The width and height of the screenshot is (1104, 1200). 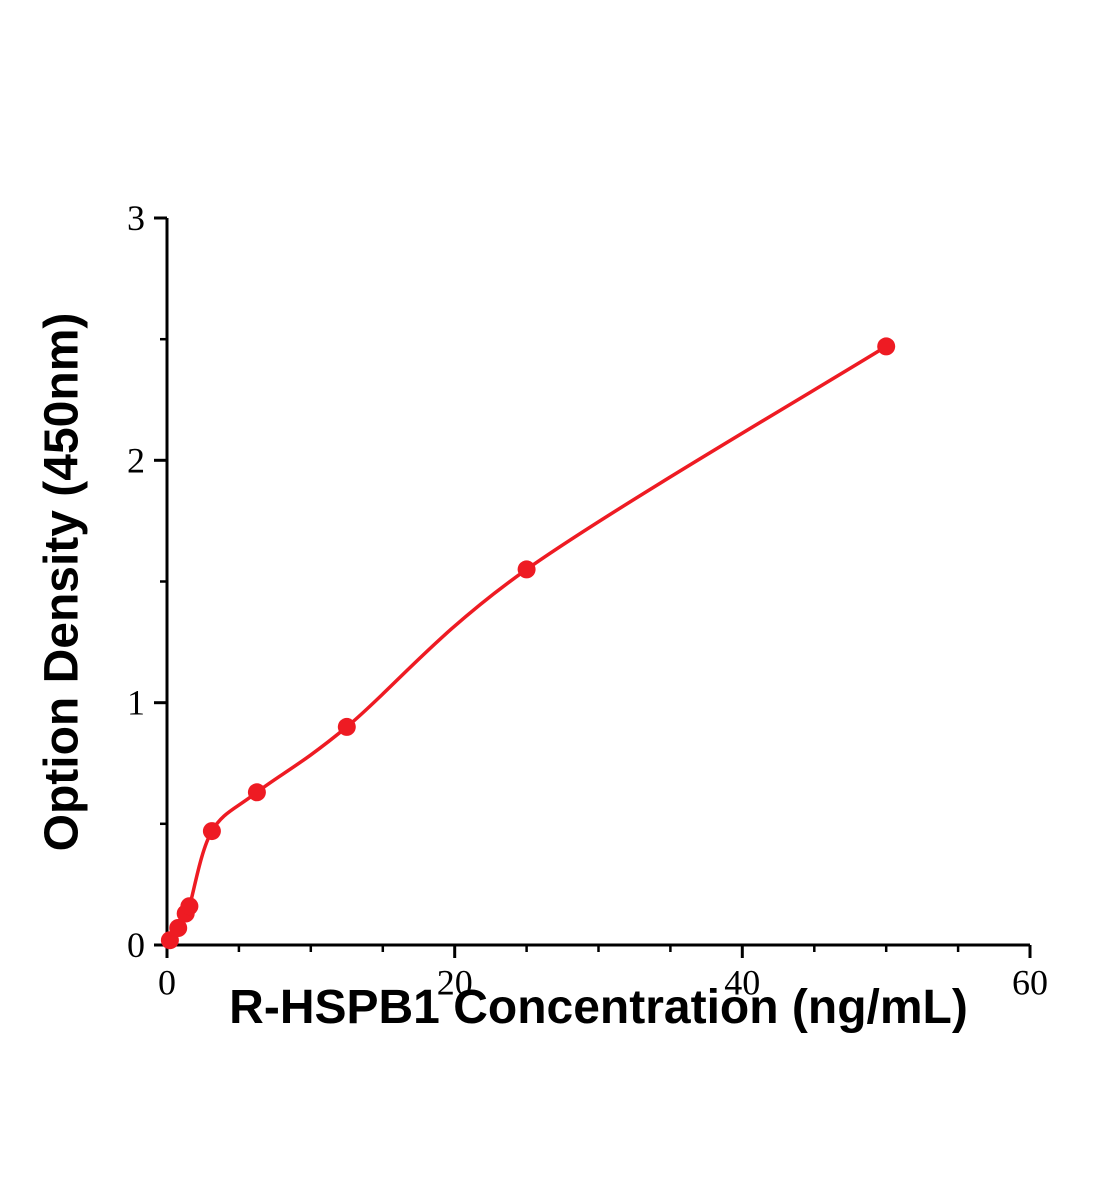 What do you see at coordinates (62, 582) in the screenshot?
I see `y-axis-title: Option Density (450nm)` at bounding box center [62, 582].